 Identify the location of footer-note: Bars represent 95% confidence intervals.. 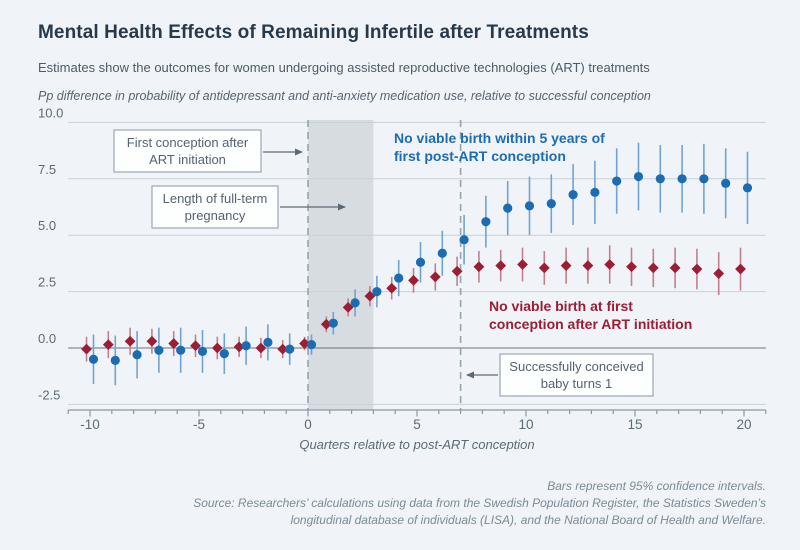
(656, 486).